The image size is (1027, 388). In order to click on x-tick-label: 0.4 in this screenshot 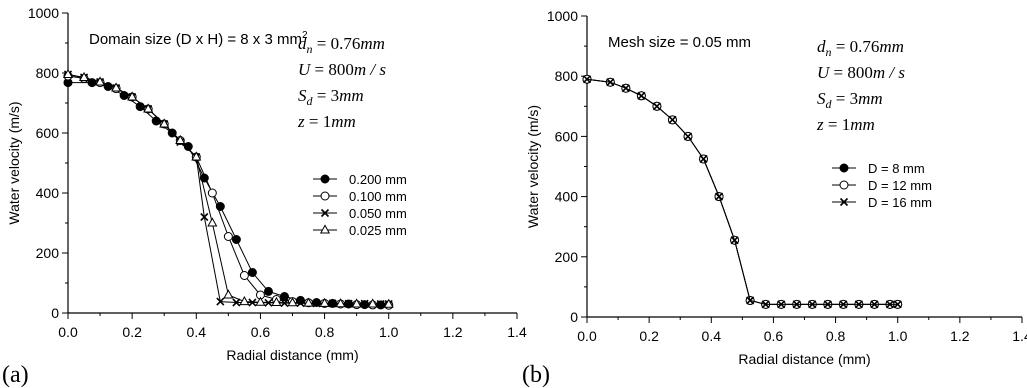, I will do `click(197, 332)`.